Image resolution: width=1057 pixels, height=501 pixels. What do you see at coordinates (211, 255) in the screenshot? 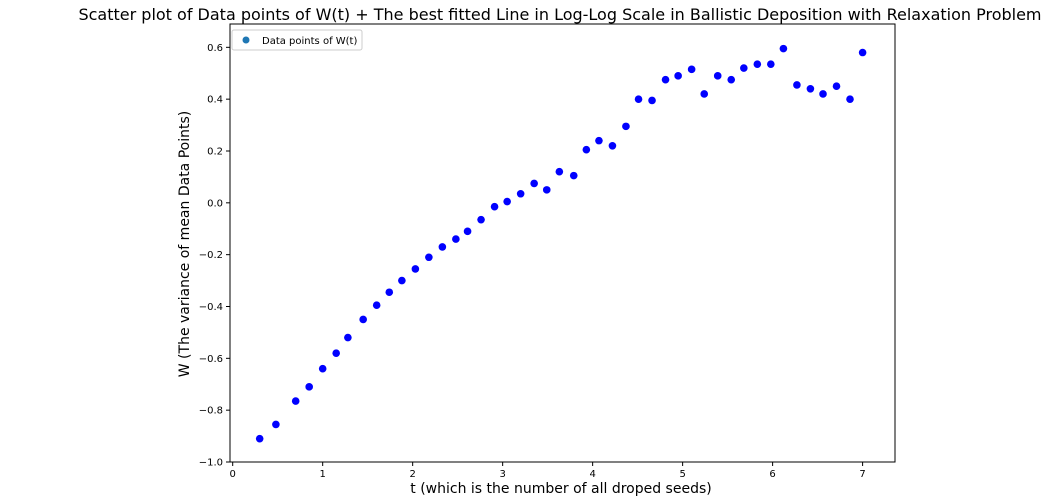
I see `y-tick-label: −0.2` at bounding box center [211, 255].